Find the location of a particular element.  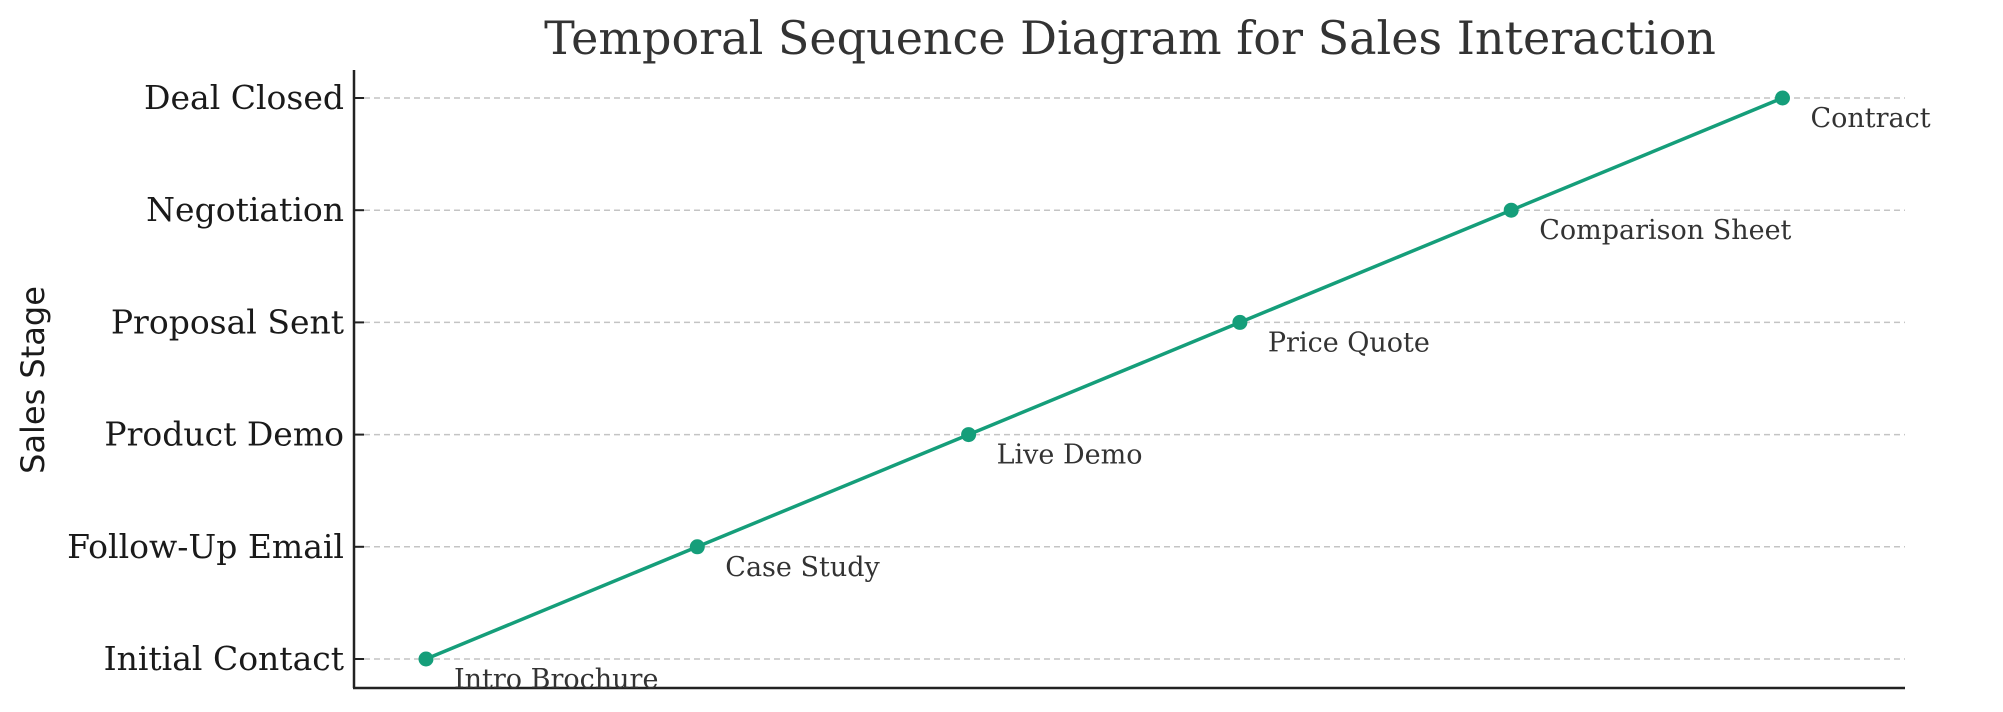

y-tick-label-3: Proposal Sent is located at coordinates (227, 321).